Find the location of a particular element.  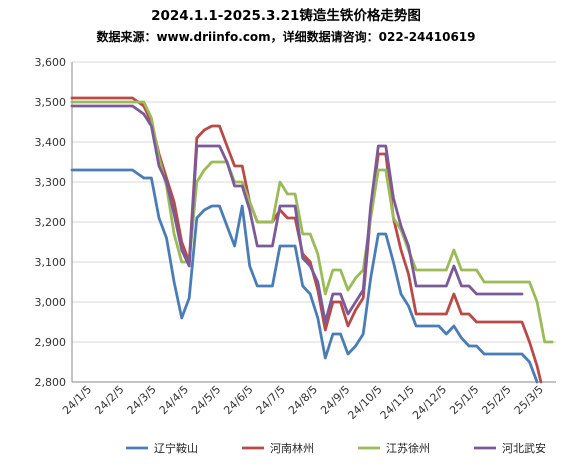

y-tick-label: 2,900 is located at coordinates (51, 342).